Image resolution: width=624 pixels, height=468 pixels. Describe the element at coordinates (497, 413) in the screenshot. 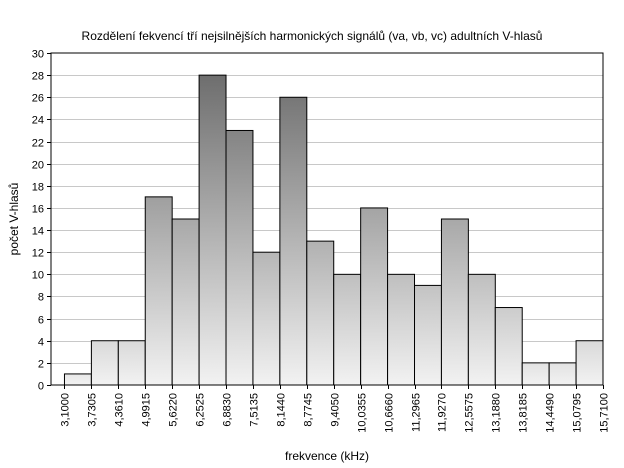

I see `x-tick-label: 13,1880` at that location.